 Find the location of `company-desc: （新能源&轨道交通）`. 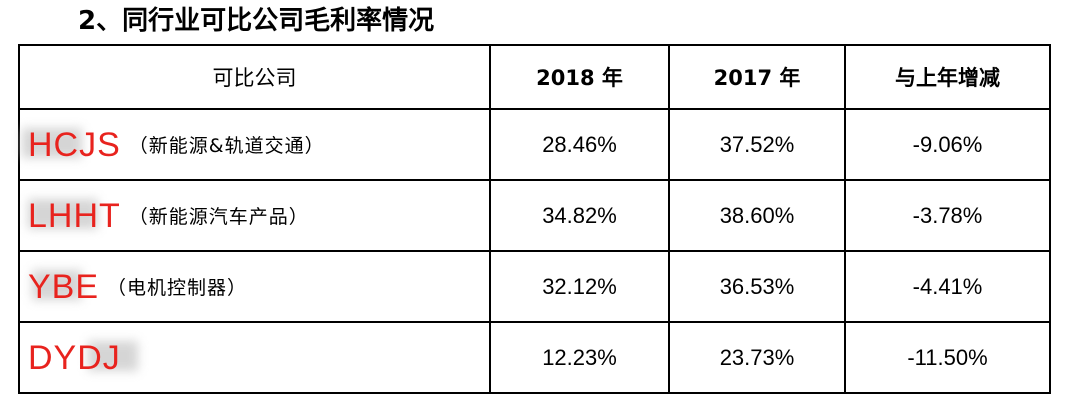

company-desc: （新能源&轨道交通） is located at coordinates (226, 146).